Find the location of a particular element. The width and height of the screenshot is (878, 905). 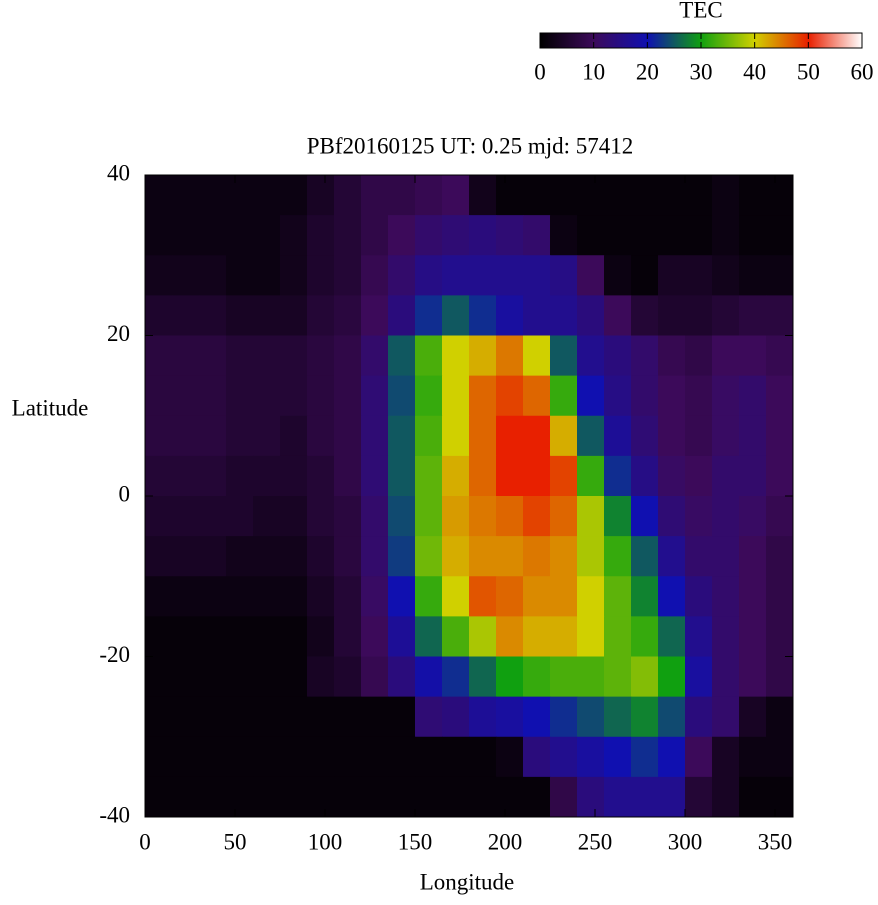

x-tick-label: 300 is located at coordinates (685, 841).